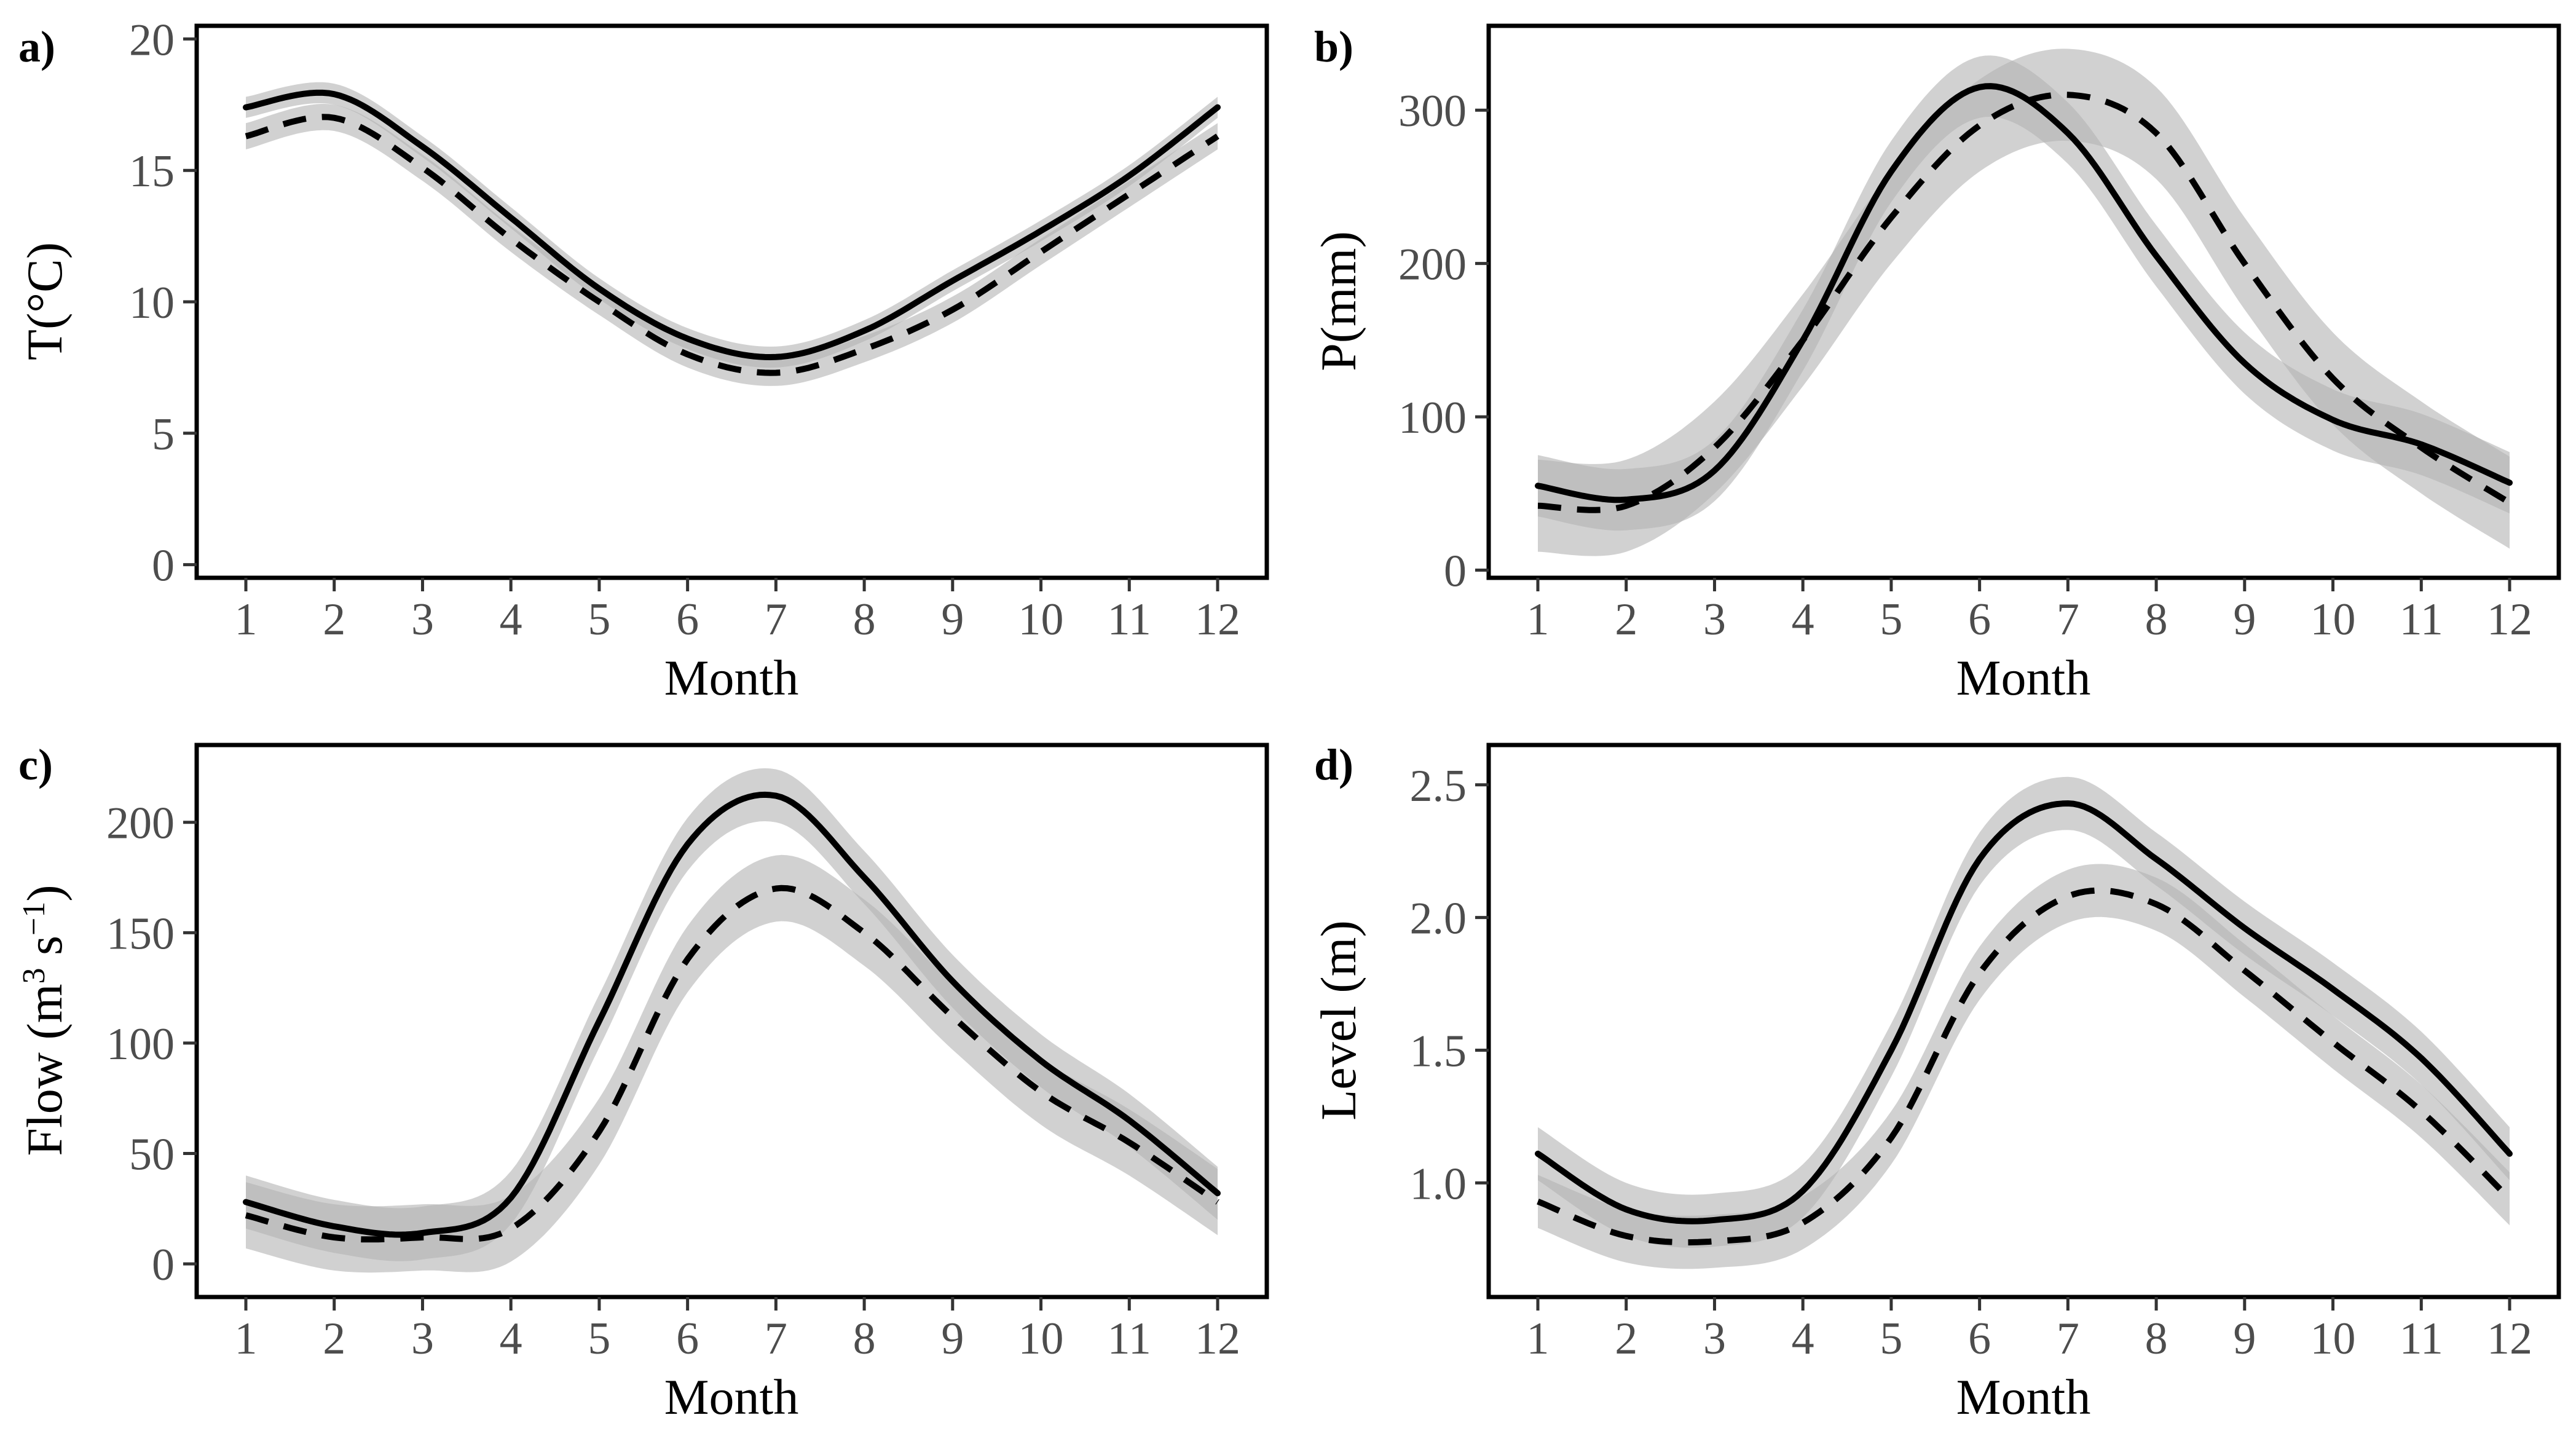  I want to click on panel-label: a), so click(37, 46).